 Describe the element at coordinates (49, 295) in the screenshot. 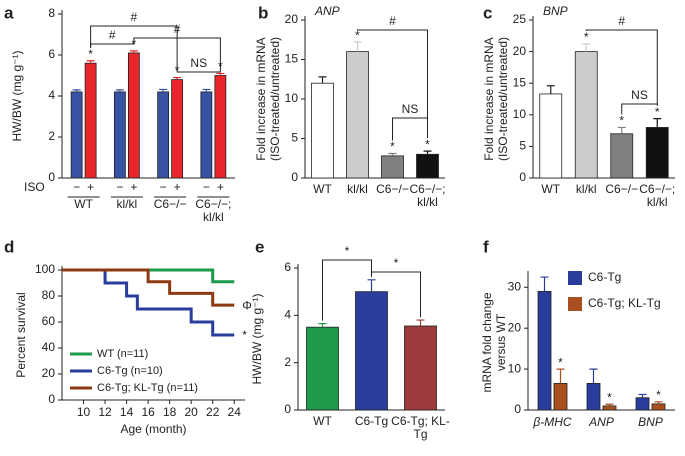

I see `y-tick-label: 80` at that location.